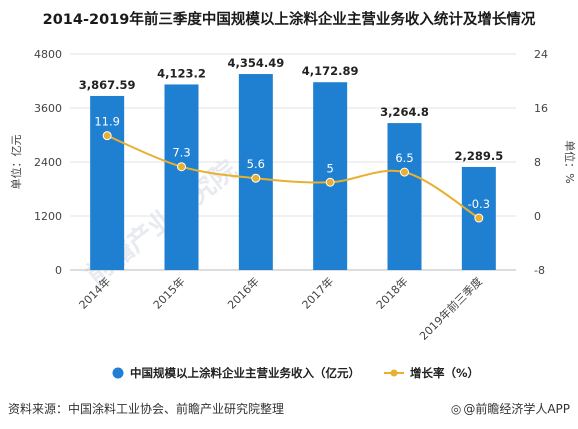 Image resolution: width=578 pixels, height=429 pixels. I want to click on credit-text: @前瞻经济学人APP, so click(516, 409).